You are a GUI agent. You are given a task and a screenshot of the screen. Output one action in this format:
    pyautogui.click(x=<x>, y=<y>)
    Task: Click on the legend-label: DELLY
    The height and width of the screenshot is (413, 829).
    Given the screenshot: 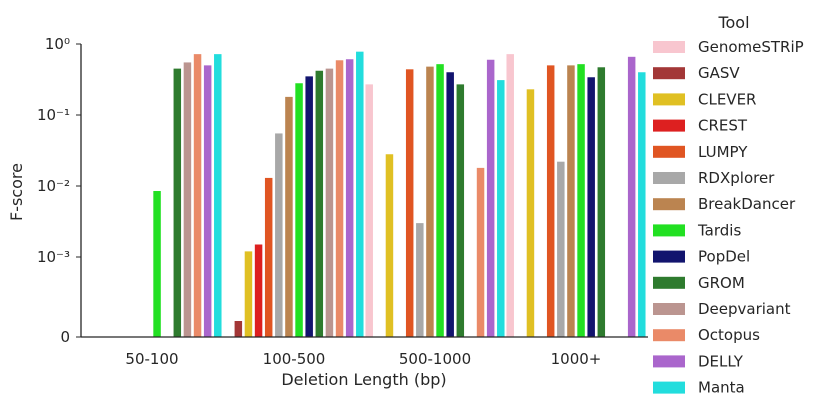 What is the action you would take?
    pyautogui.click(x=721, y=361)
    